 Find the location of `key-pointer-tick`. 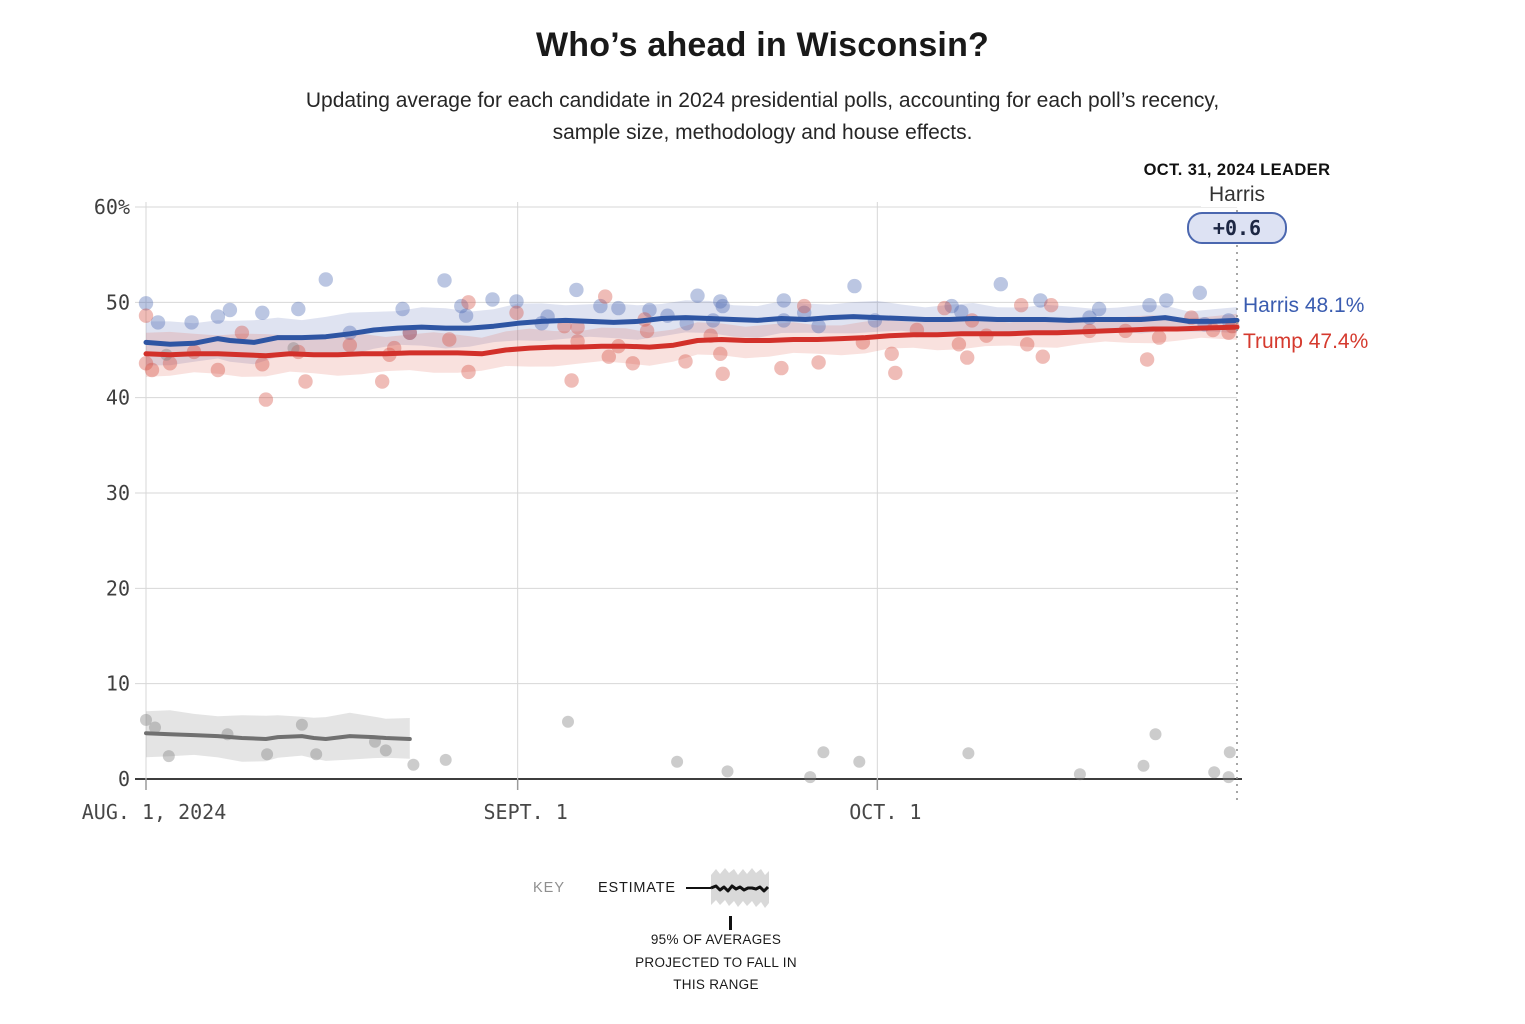

key-pointer-tick is located at coordinates (730, 923).